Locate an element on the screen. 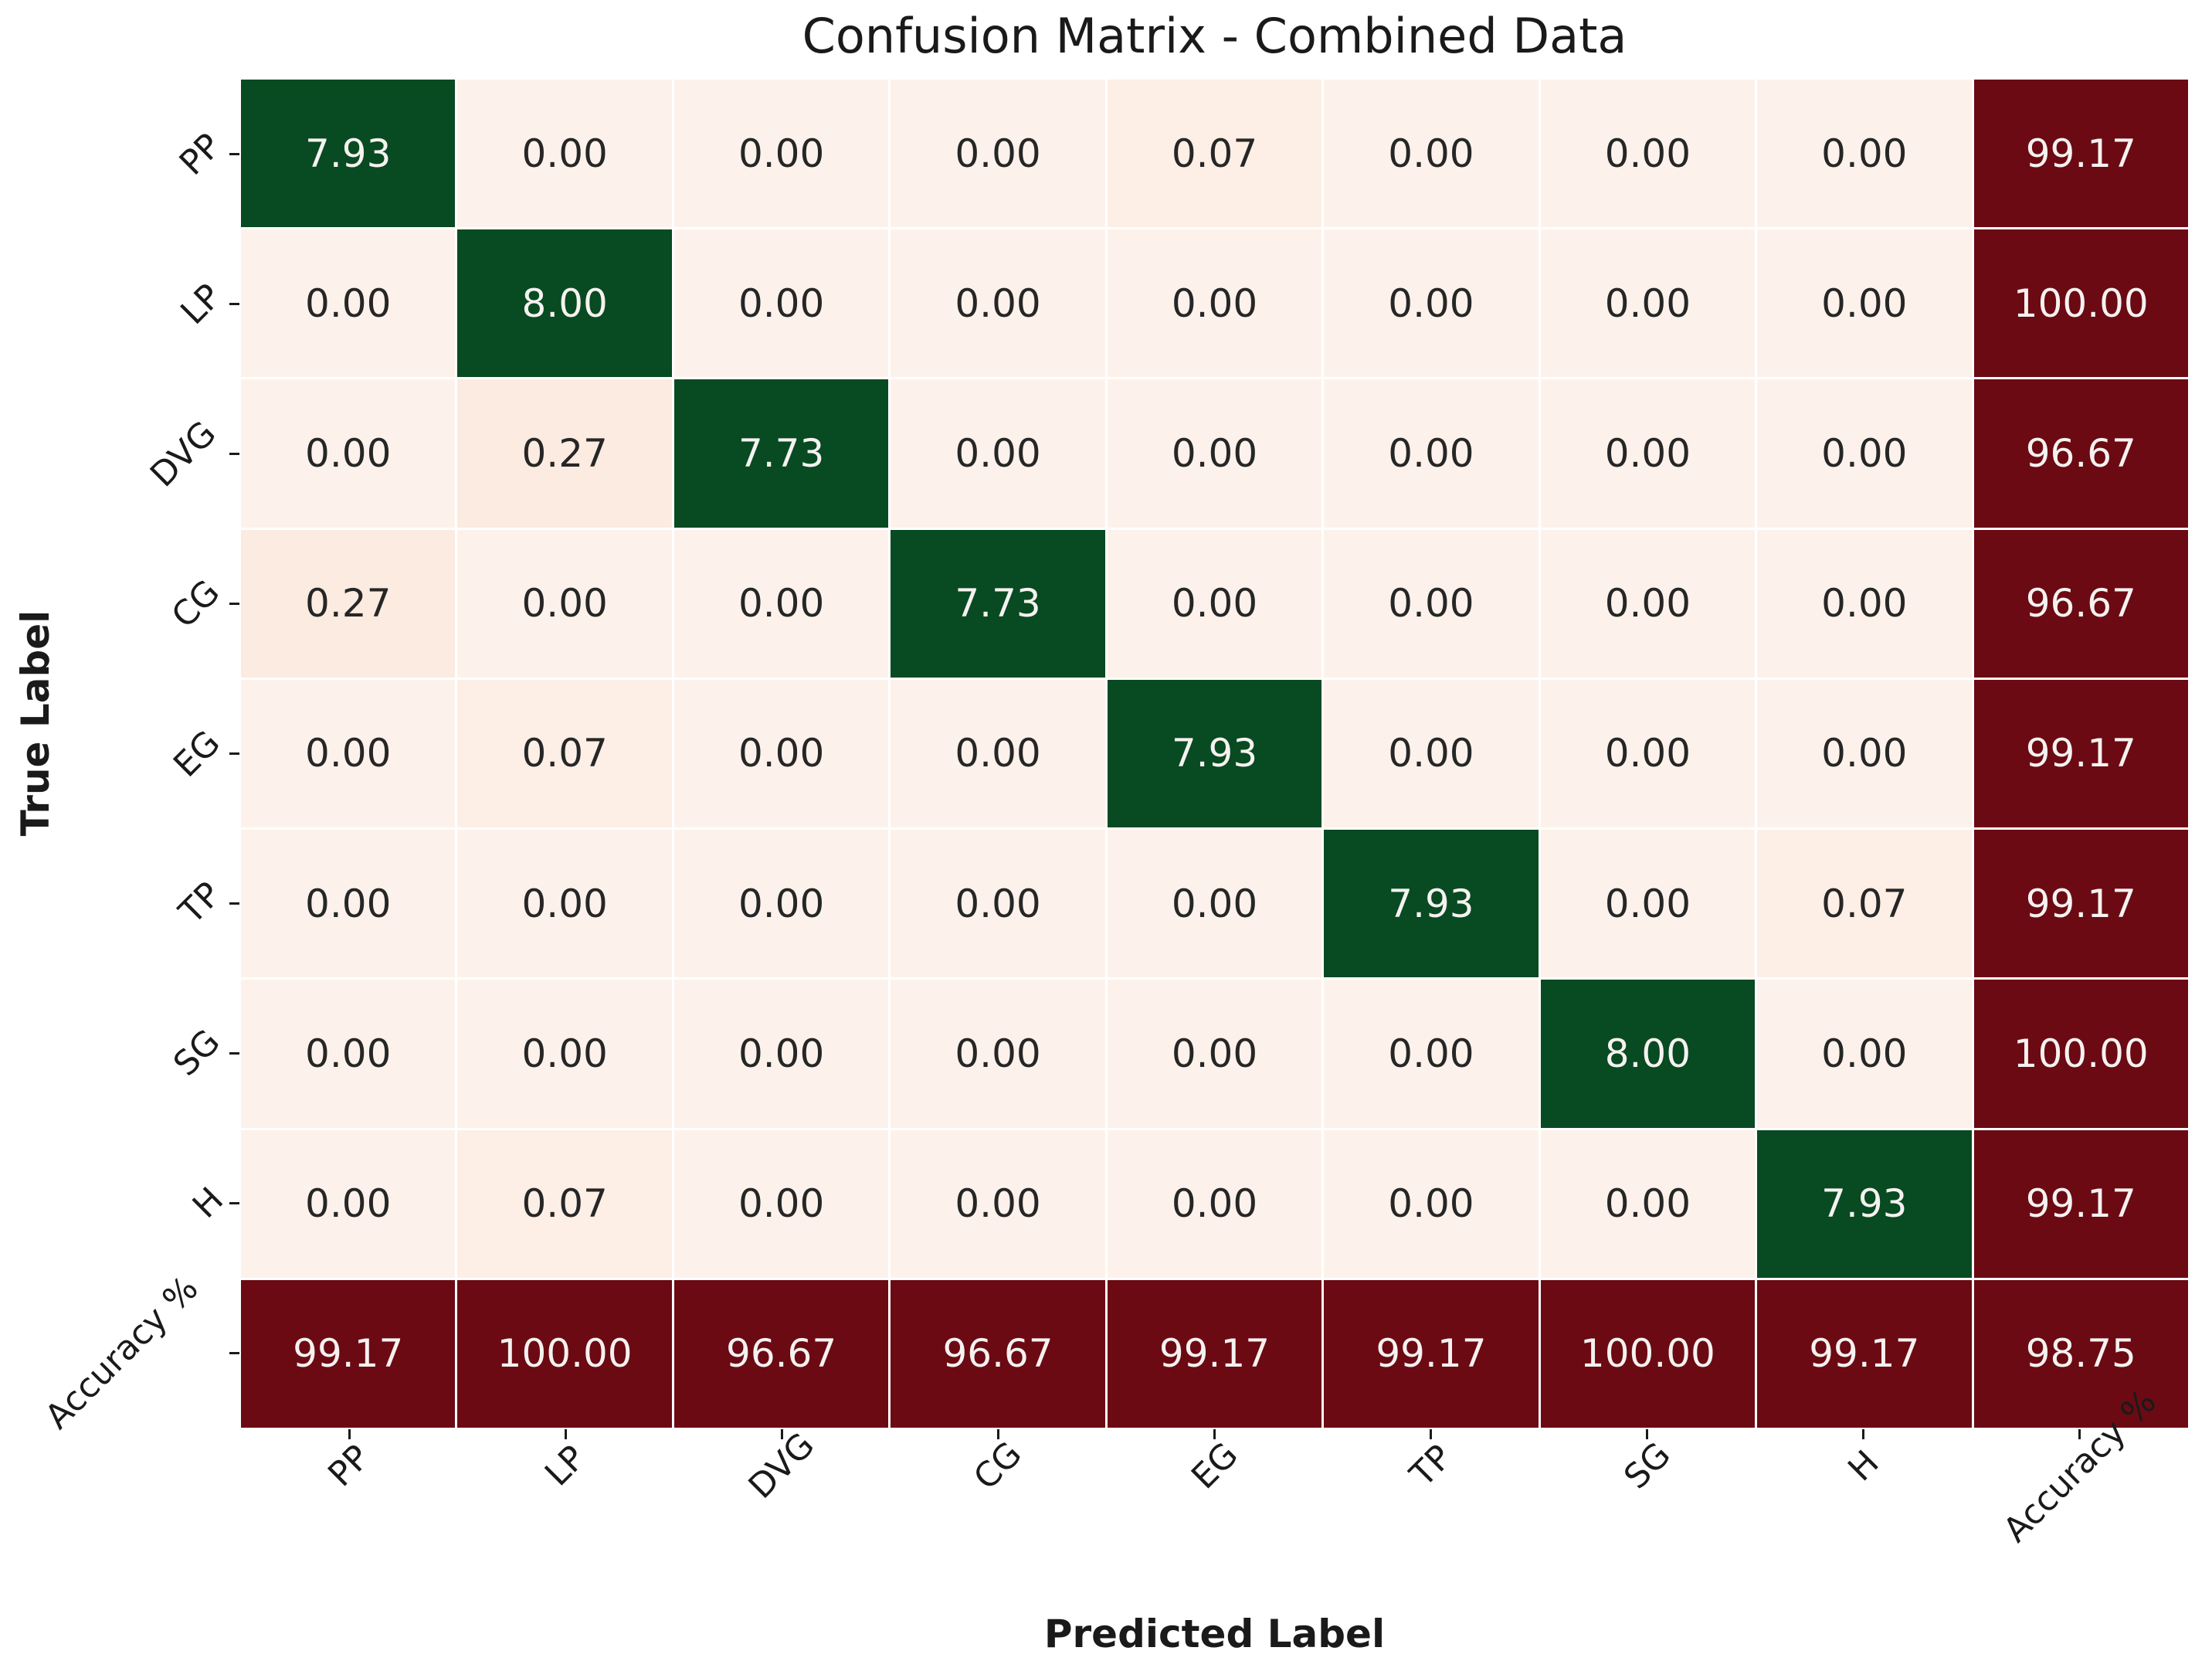 The image size is (2212, 1661). x-tick-label: PP is located at coordinates (349, 1466).